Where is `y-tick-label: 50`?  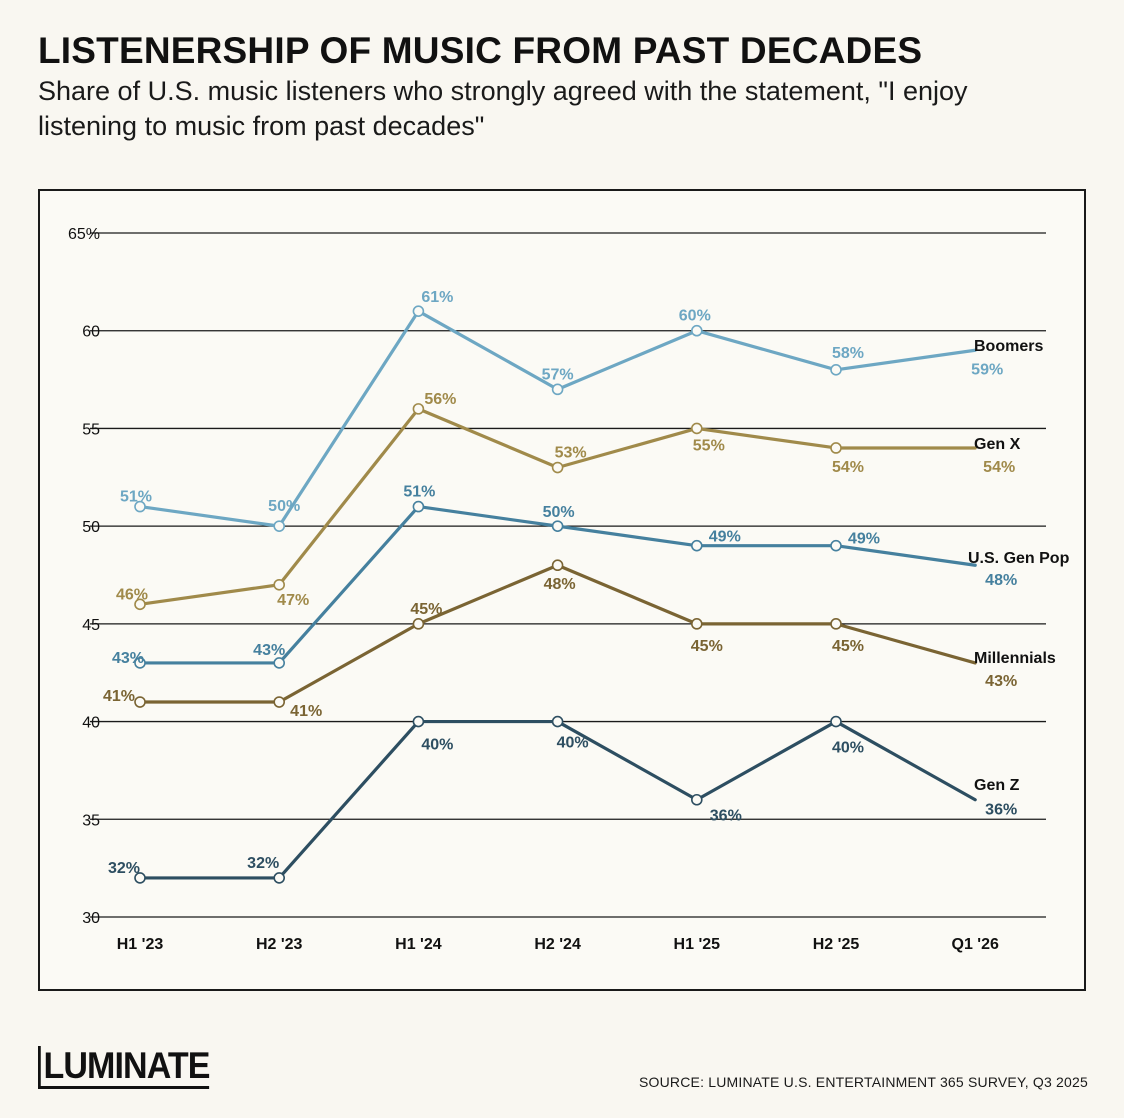
y-tick-label: 50 is located at coordinates (91, 527).